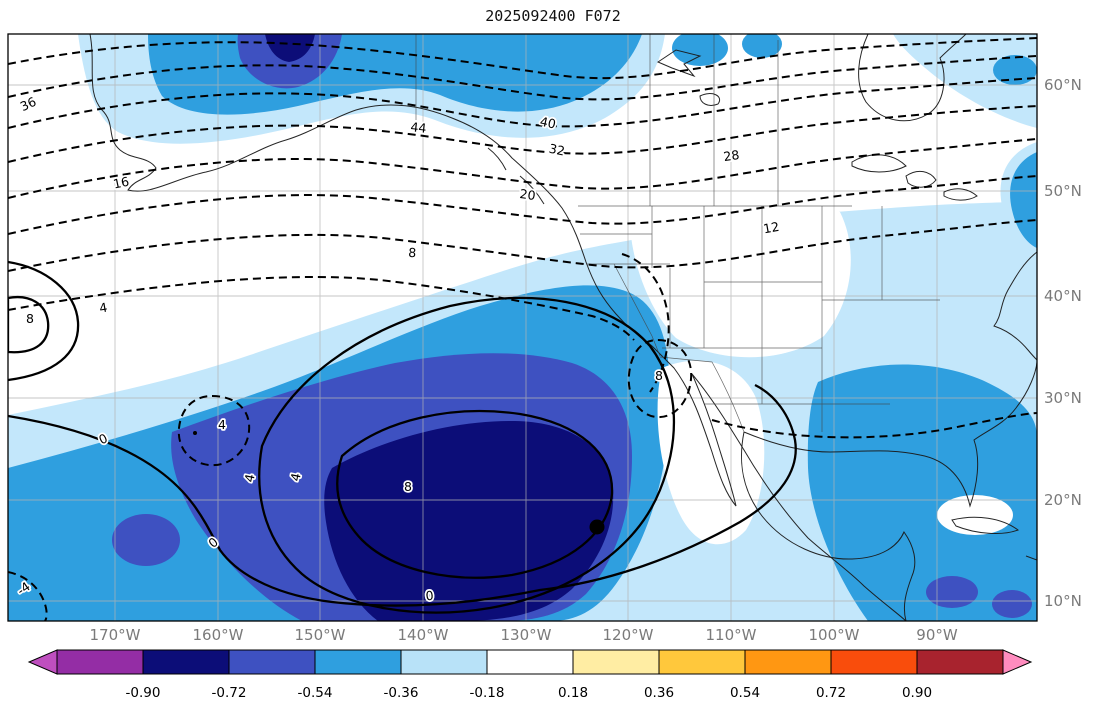 The image size is (1105, 712). What do you see at coordinates (771, 228) in the screenshot?
I see `contour-label: 12` at bounding box center [771, 228].